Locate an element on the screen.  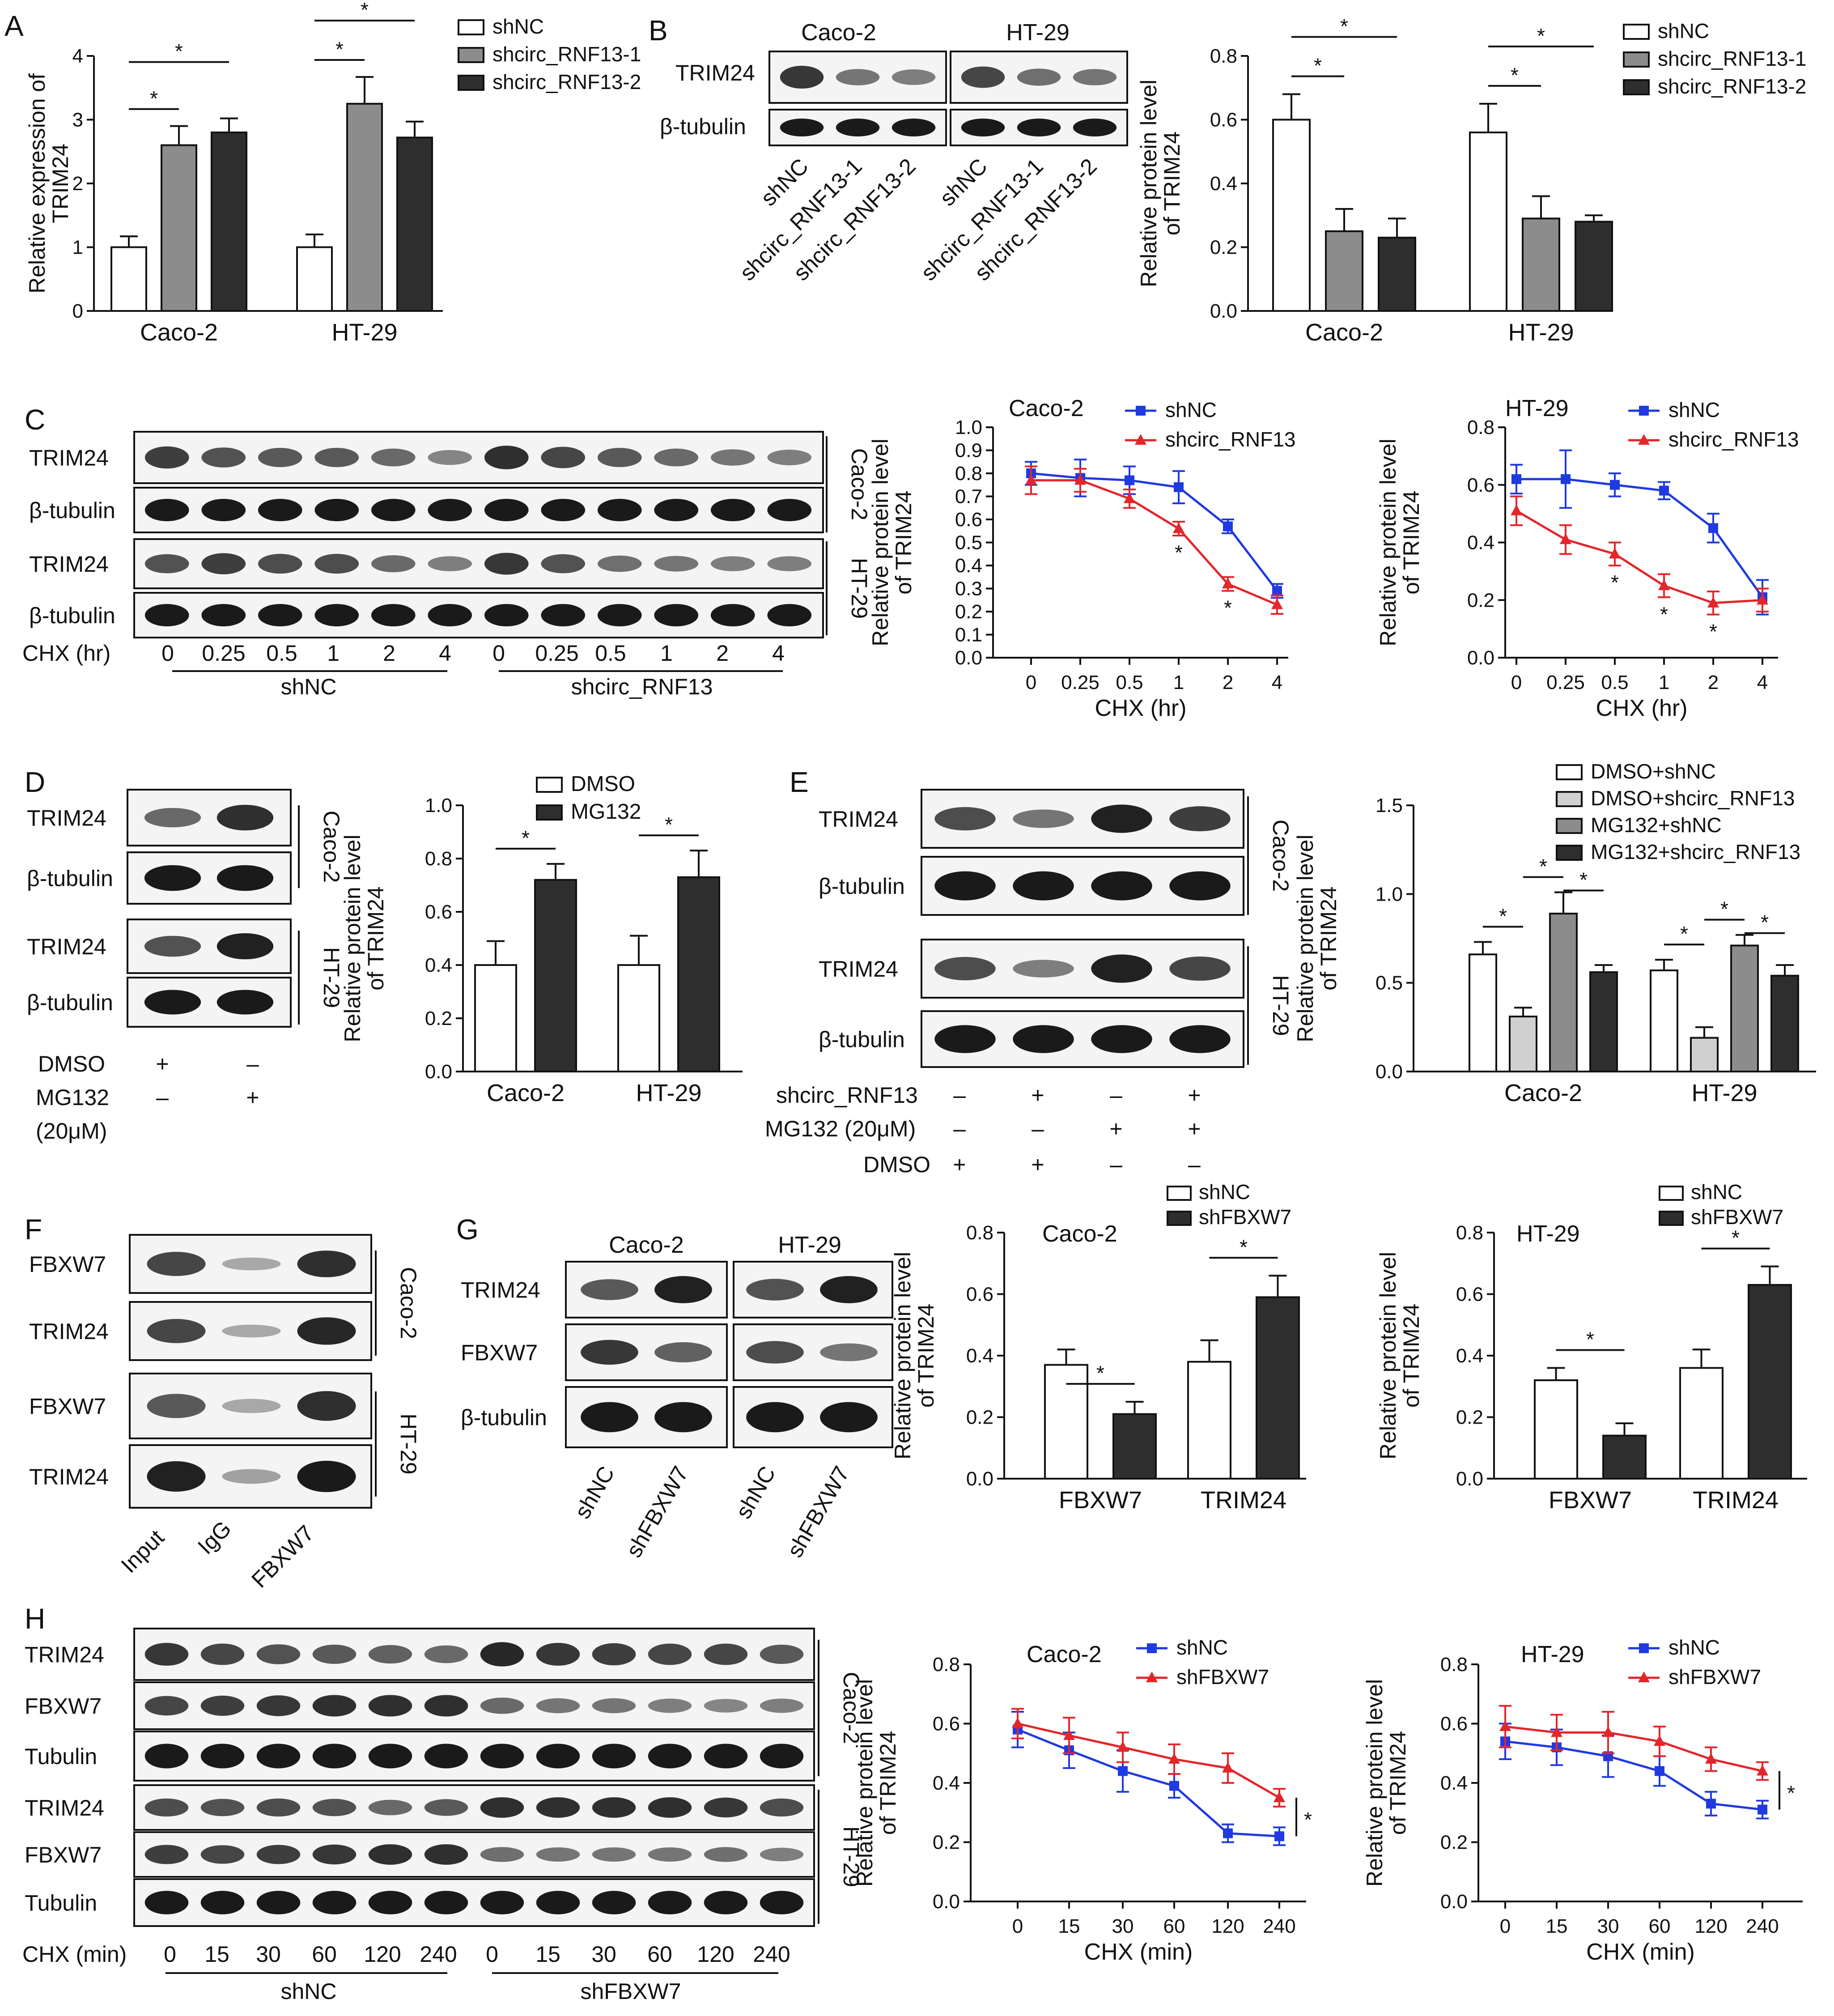
lane-label: 0 is located at coordinates (170, 1954).